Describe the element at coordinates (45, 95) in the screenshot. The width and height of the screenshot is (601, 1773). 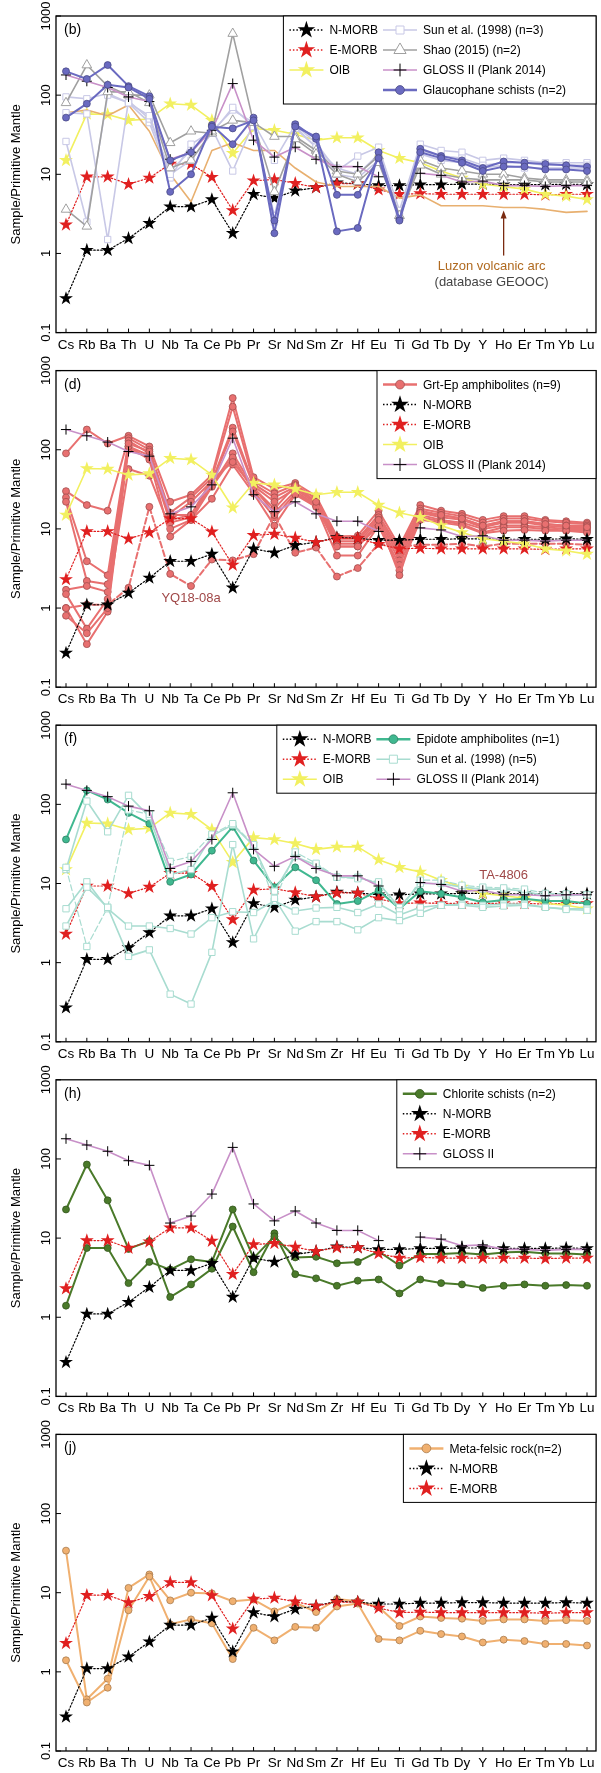
I see `y-tick-label: 100` at that location.